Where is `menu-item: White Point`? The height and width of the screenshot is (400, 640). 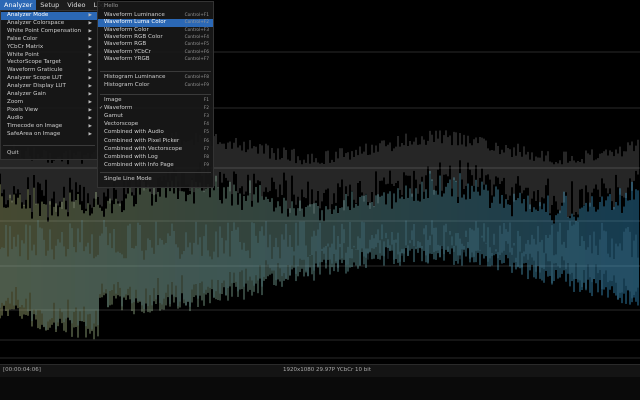 menu-item: White Point is located at coordinates (49, 56).